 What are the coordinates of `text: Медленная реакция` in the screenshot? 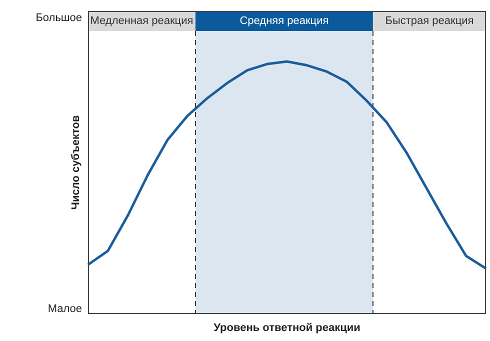 It's located at (142, 21).